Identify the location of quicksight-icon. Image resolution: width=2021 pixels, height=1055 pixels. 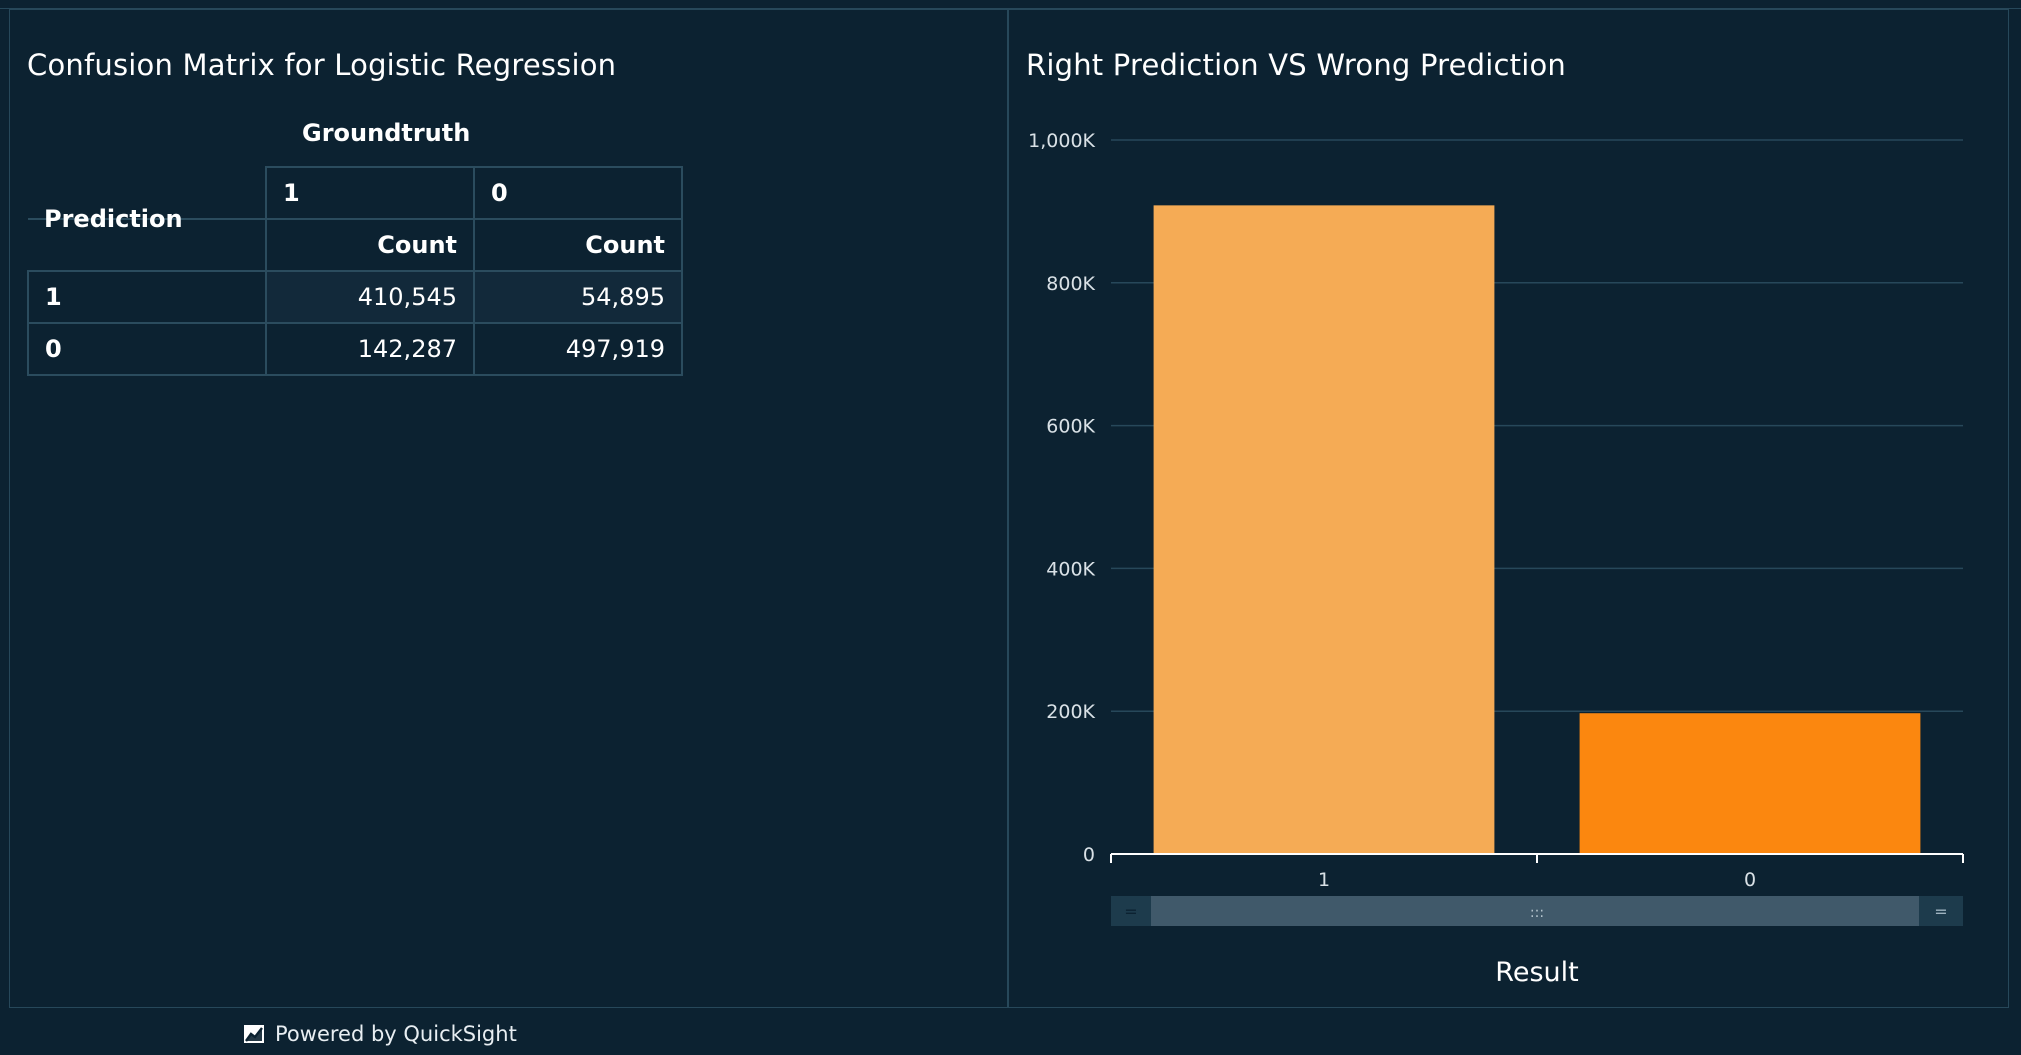
(254, 1034).